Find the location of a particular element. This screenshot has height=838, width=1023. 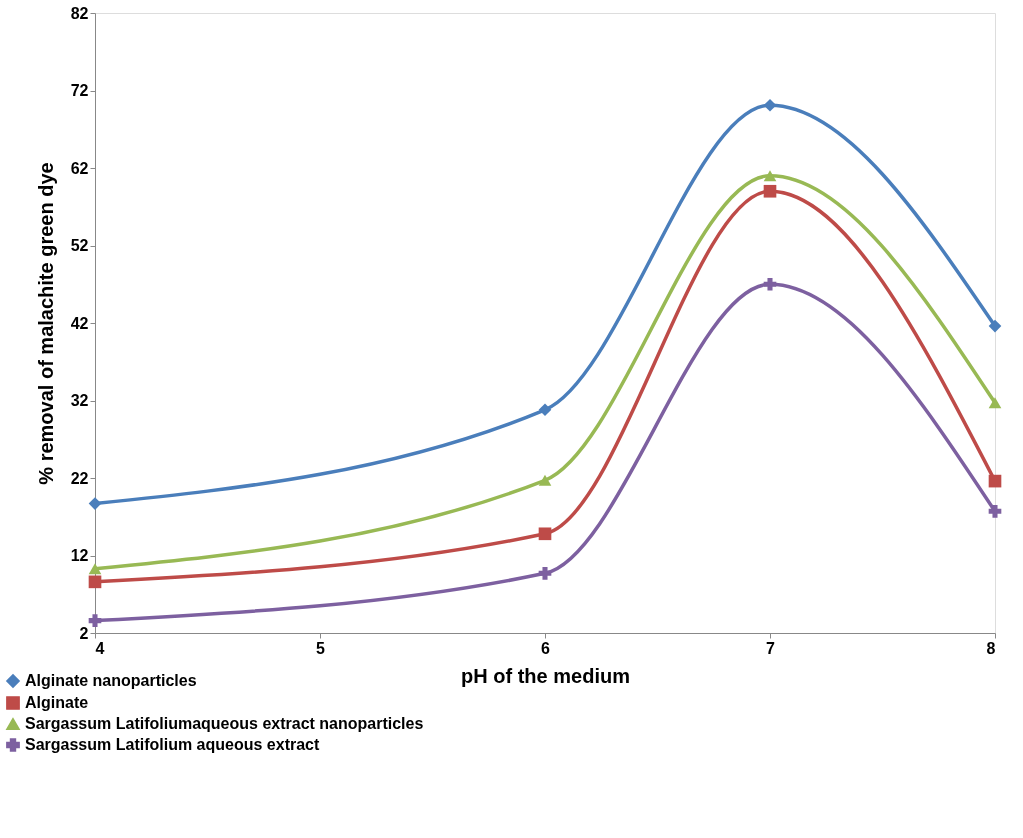

x-tick-label: 7 is located at coordinates (771, 648).